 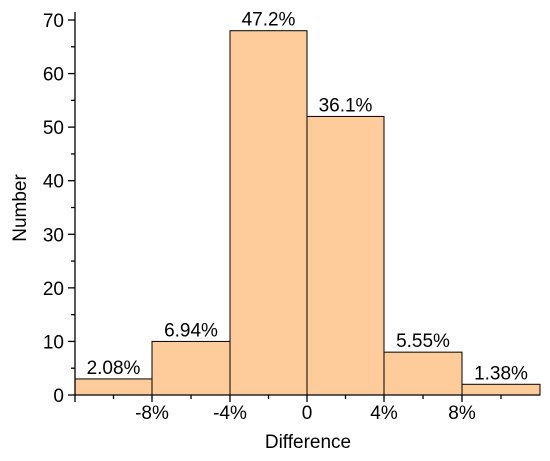 What do you see at coordinates (53, 235) in the screenshot?
I see `y-tick-label: 30` at bounding box center [53, 235].